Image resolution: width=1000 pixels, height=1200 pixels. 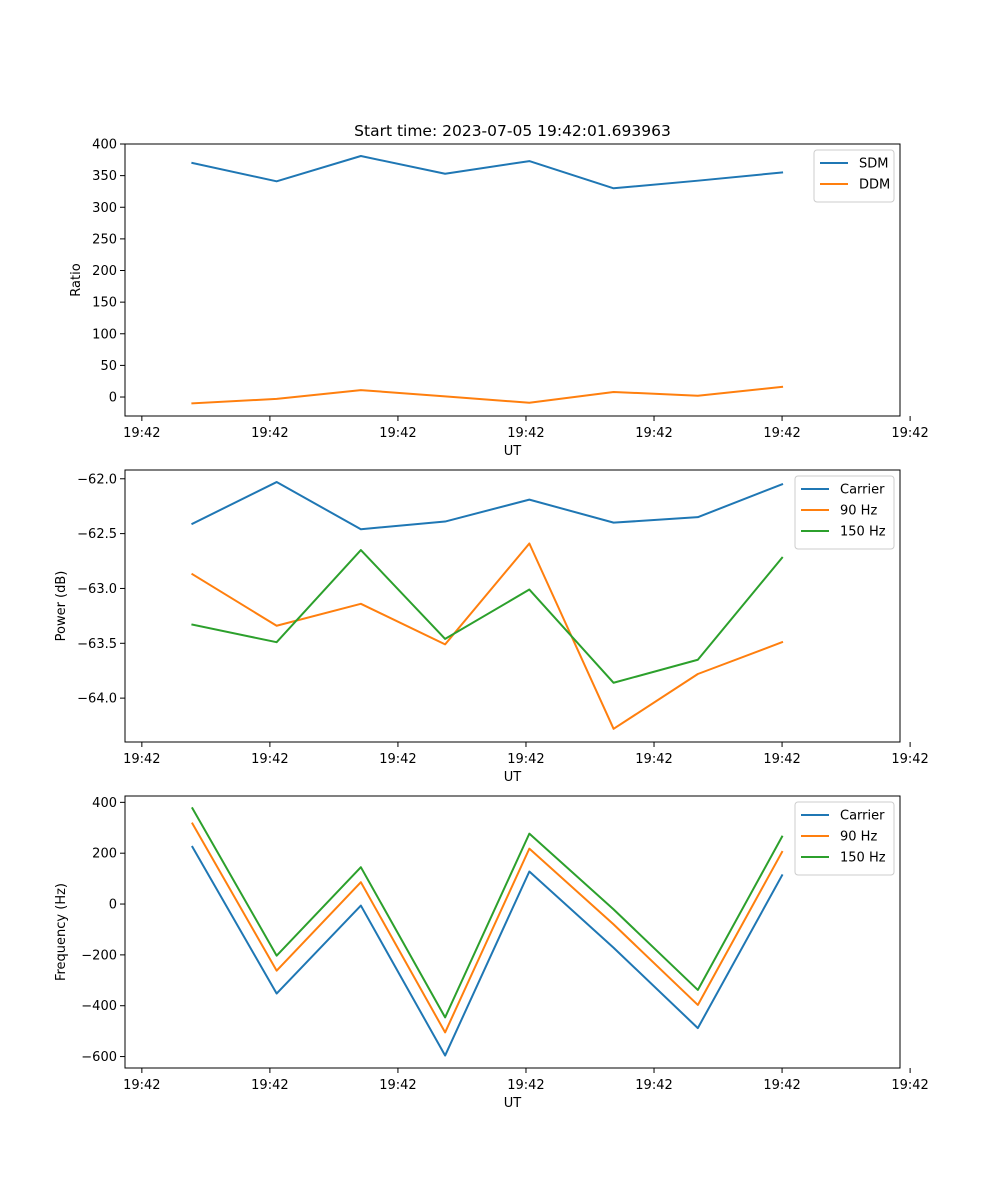 I want to click on y-tick-label: −400, so click(x=99, y=1006).